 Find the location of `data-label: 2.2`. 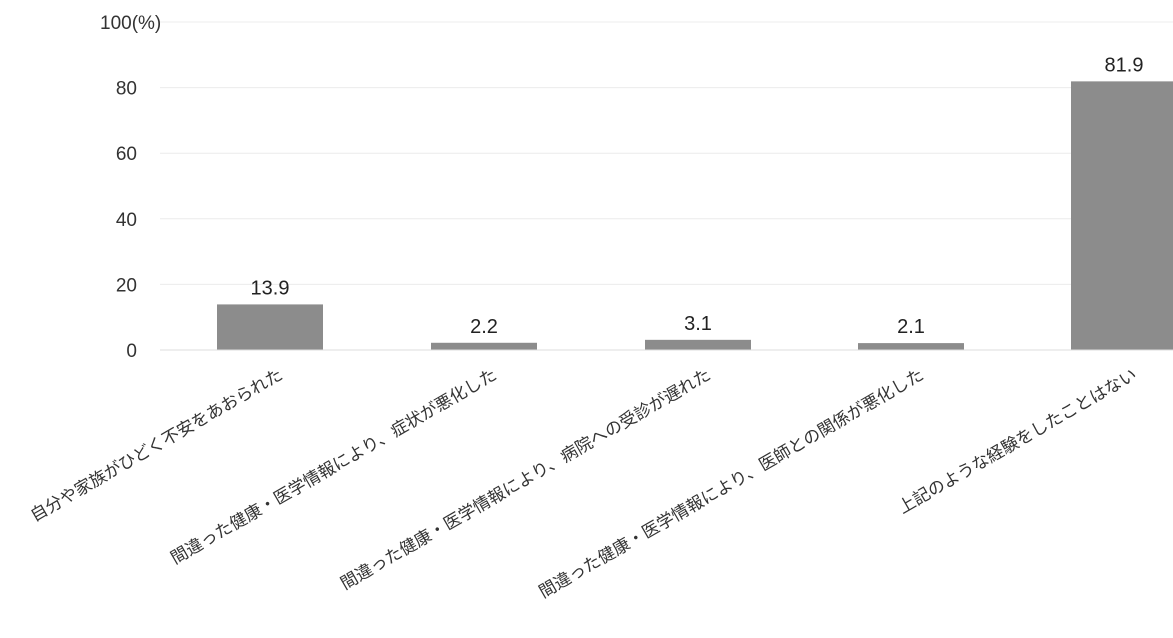

data-label: 2.2 is located at coordinates (484, 327).